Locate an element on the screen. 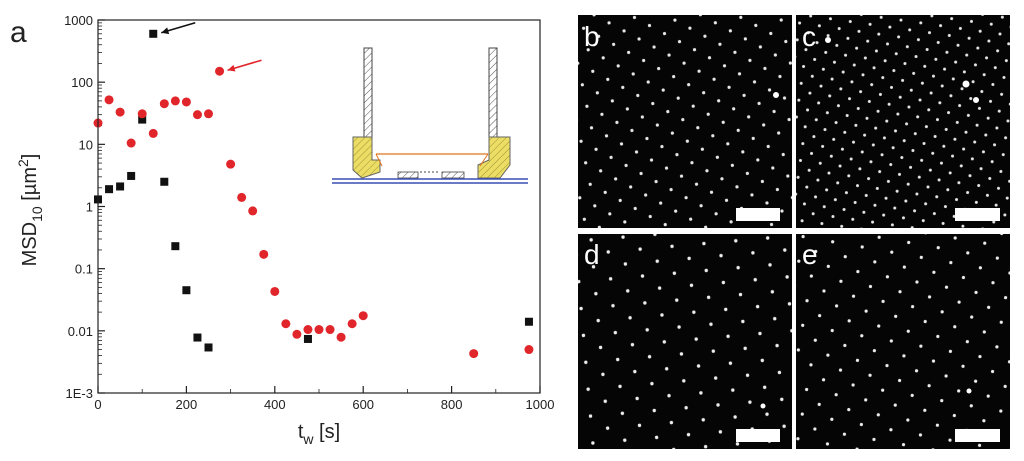  y-tick-label: 1000 is located at coordinates (78, 20).